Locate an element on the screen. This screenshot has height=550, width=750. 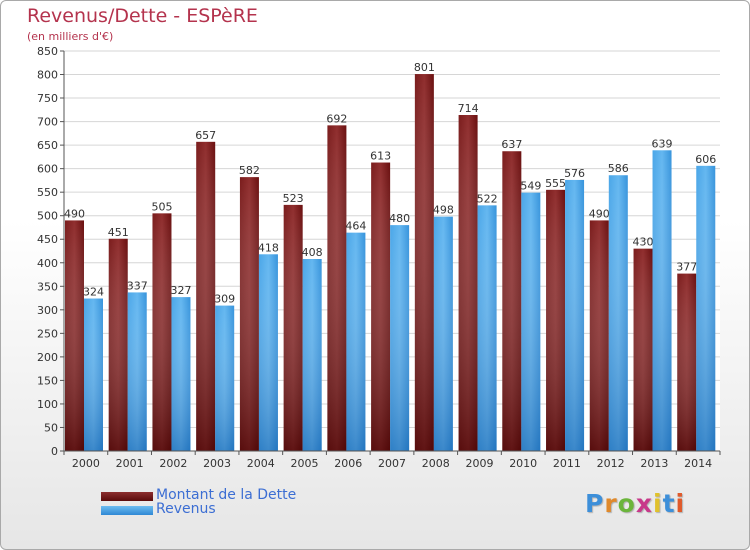
x-tick-label: 2001 is located at coordinates (130, 463).